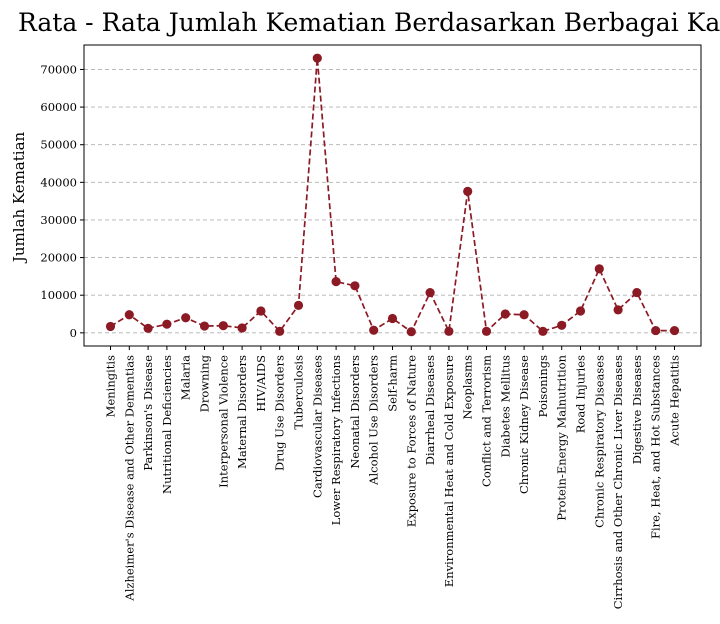 The width and height of the screenshot is (720, 624). What do you see at coordinates (19, 197) in the screenshot?
I see `y-axis-label: Jumlah Kematian` at bounding box center [19, 197].